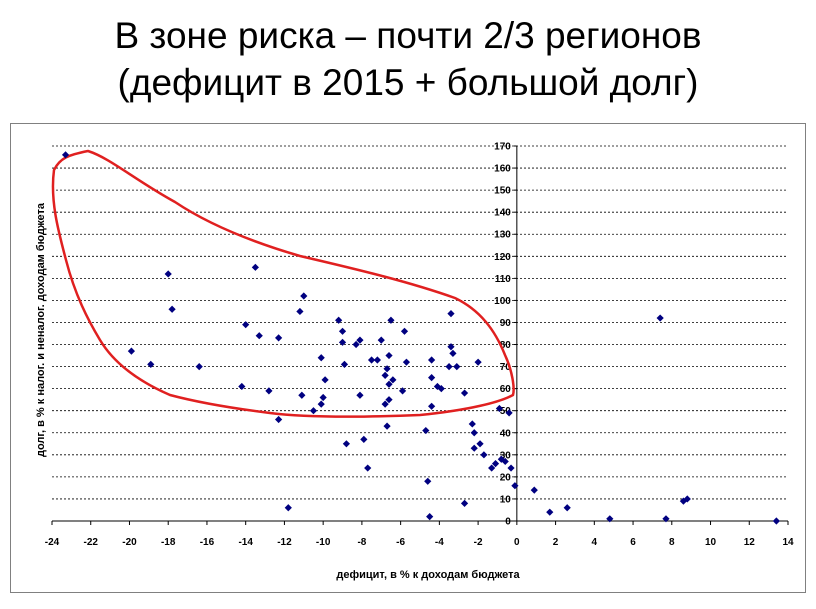 This screenshot has height=609, width=816. Describe the element at coordinates (517, 542) in the screenshot. I see `x-tick-label: 0` at that location.